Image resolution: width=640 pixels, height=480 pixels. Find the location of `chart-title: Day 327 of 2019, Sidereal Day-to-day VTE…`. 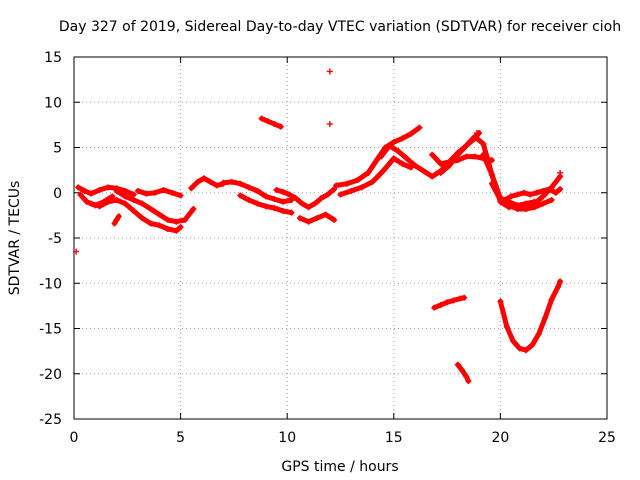

chart-title: Day 327 of 2019, Sidereal Day-to-day VTE… is located at coordinates (340, 27).